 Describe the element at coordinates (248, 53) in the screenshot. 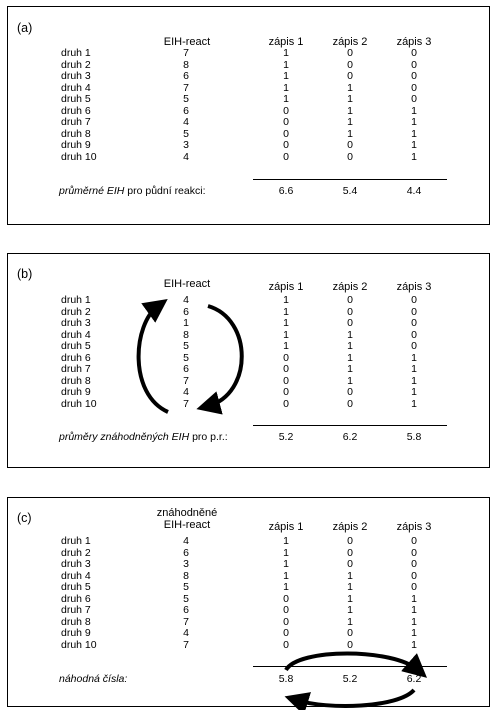

I see `table-row: druh 1 7 1 0 0` at that location.